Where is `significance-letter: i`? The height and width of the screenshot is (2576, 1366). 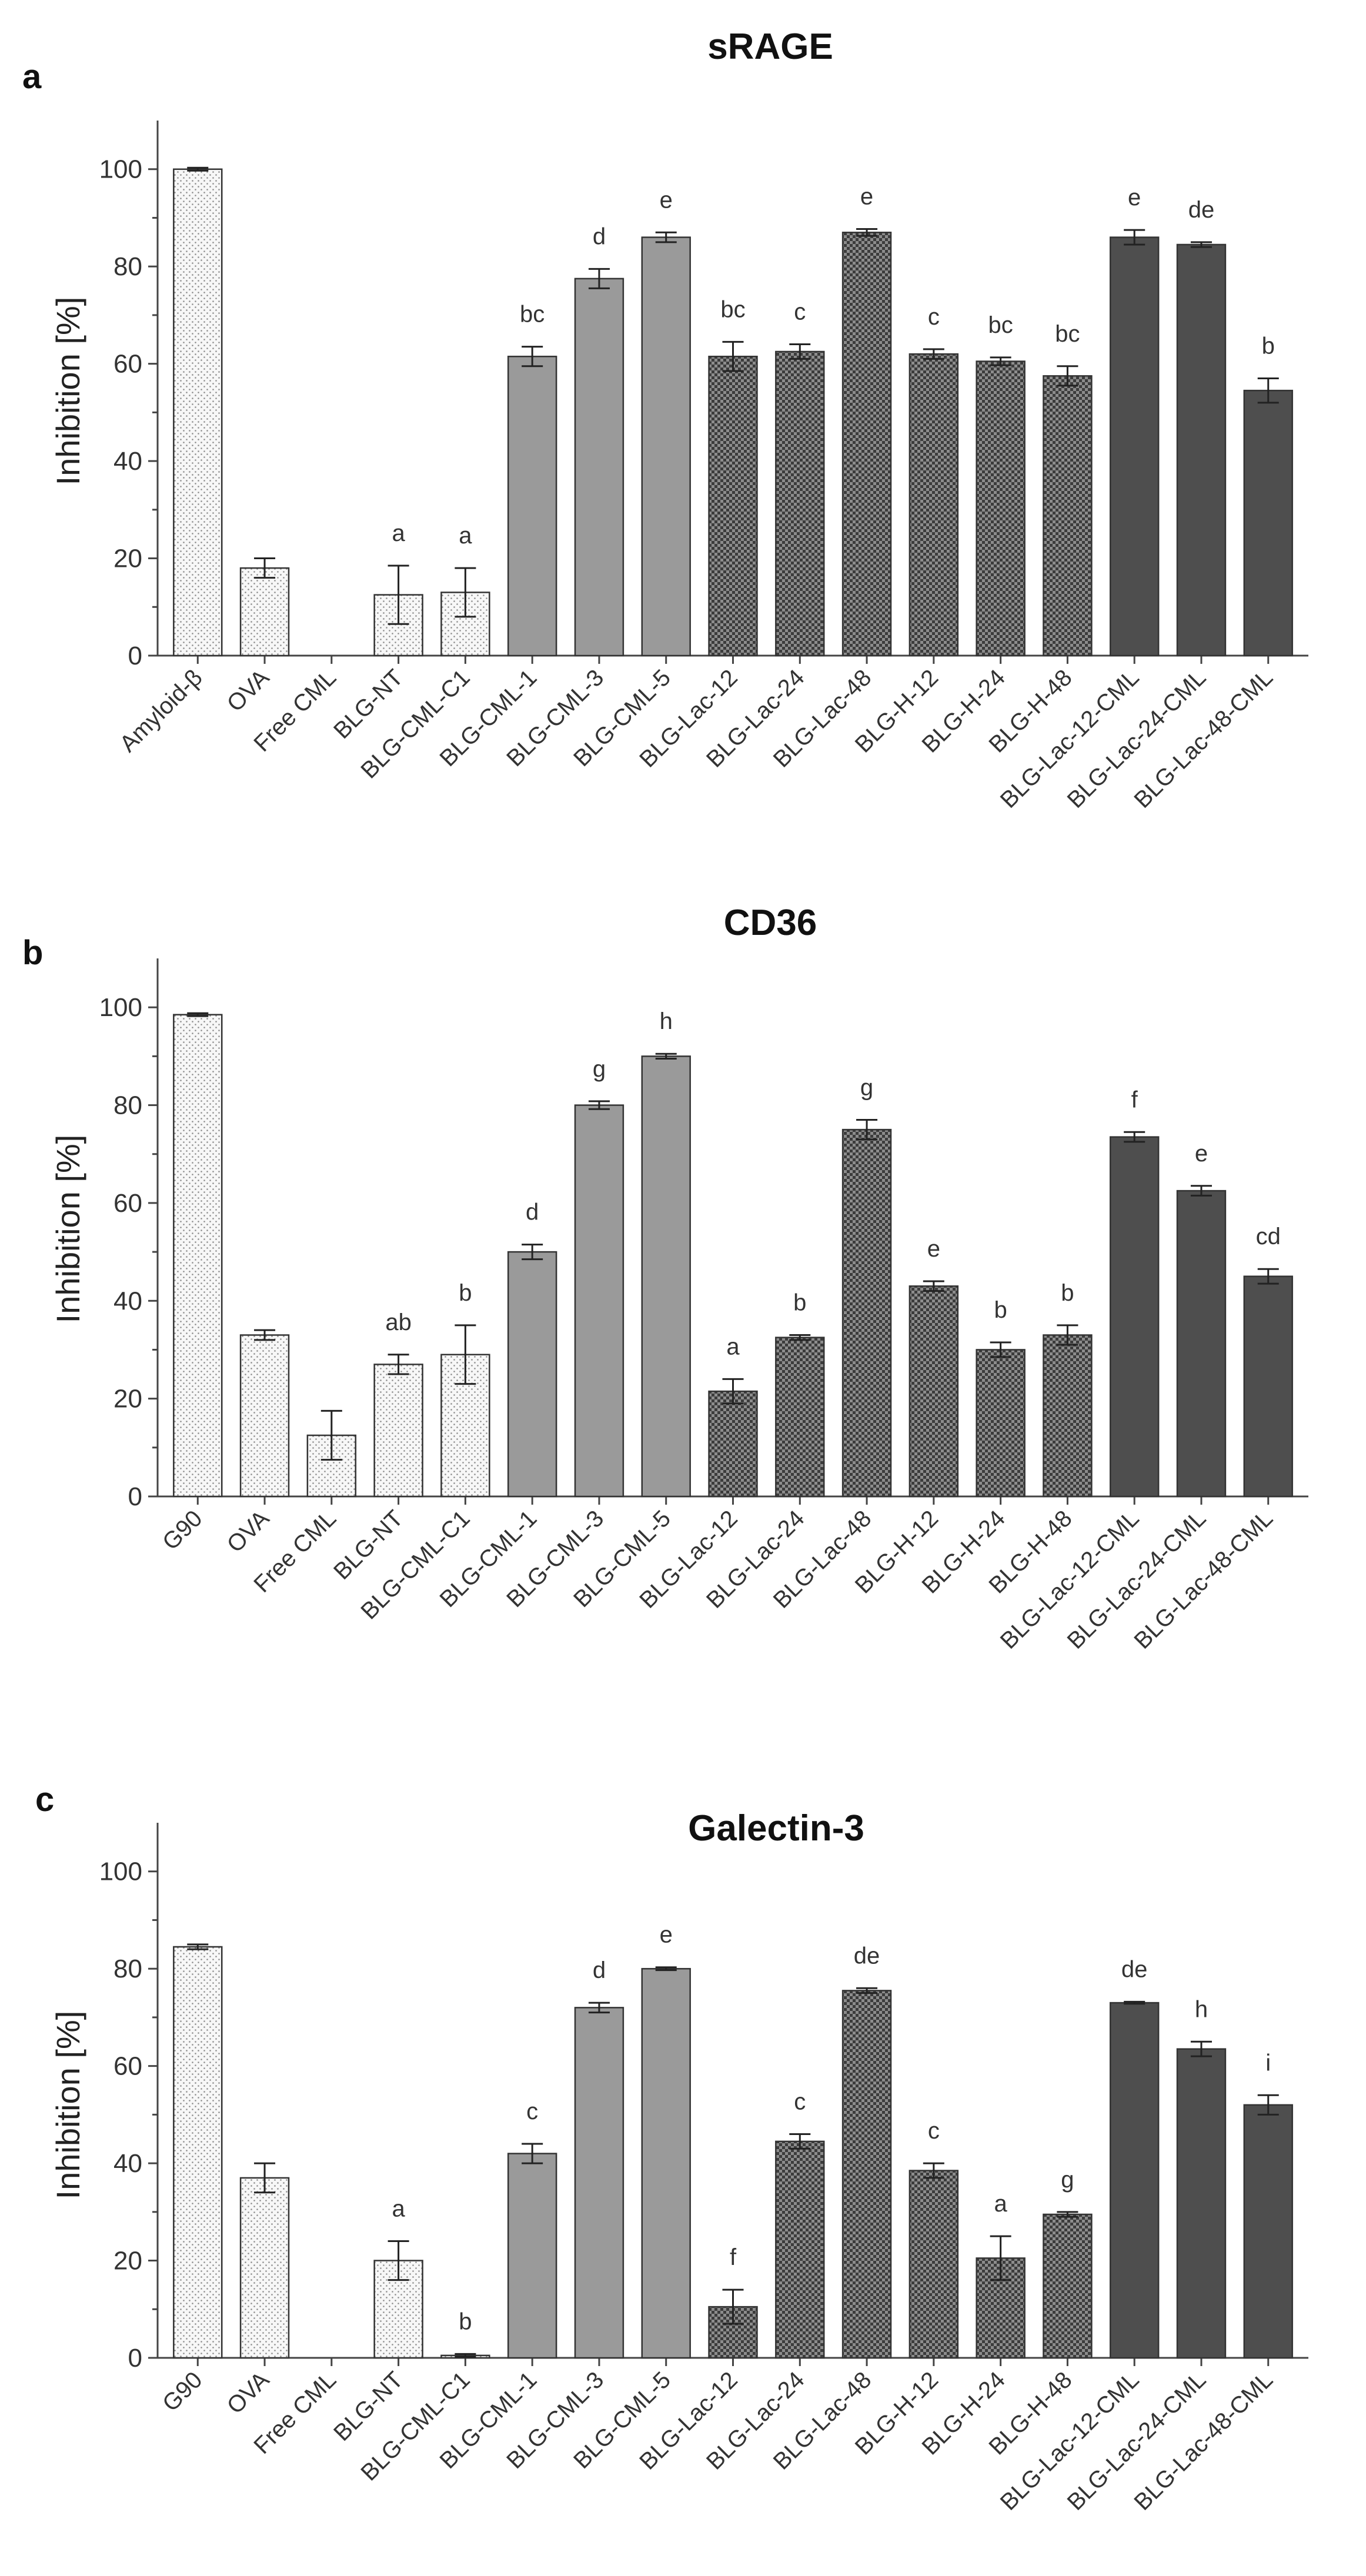 significance-letter: i is located at coordinates (1268, 2063).